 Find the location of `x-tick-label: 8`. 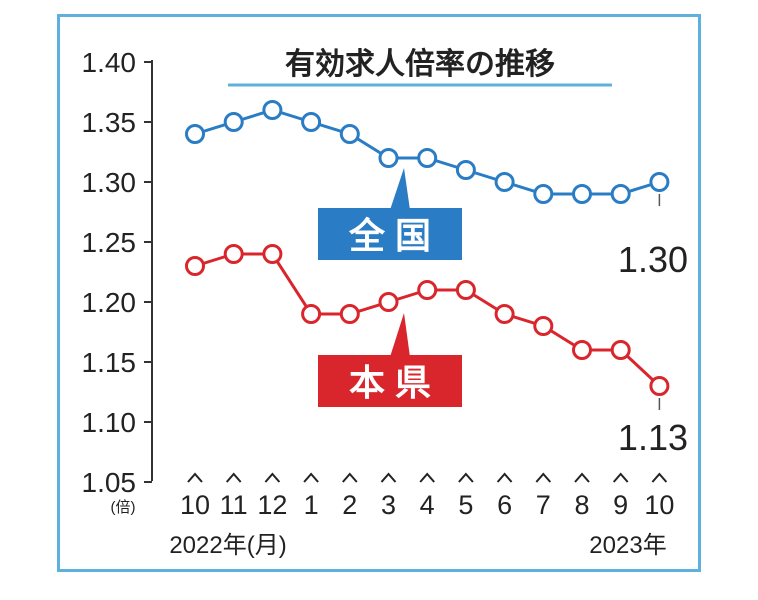

x-tick-label: 8 is located at coordinates (581, 505).